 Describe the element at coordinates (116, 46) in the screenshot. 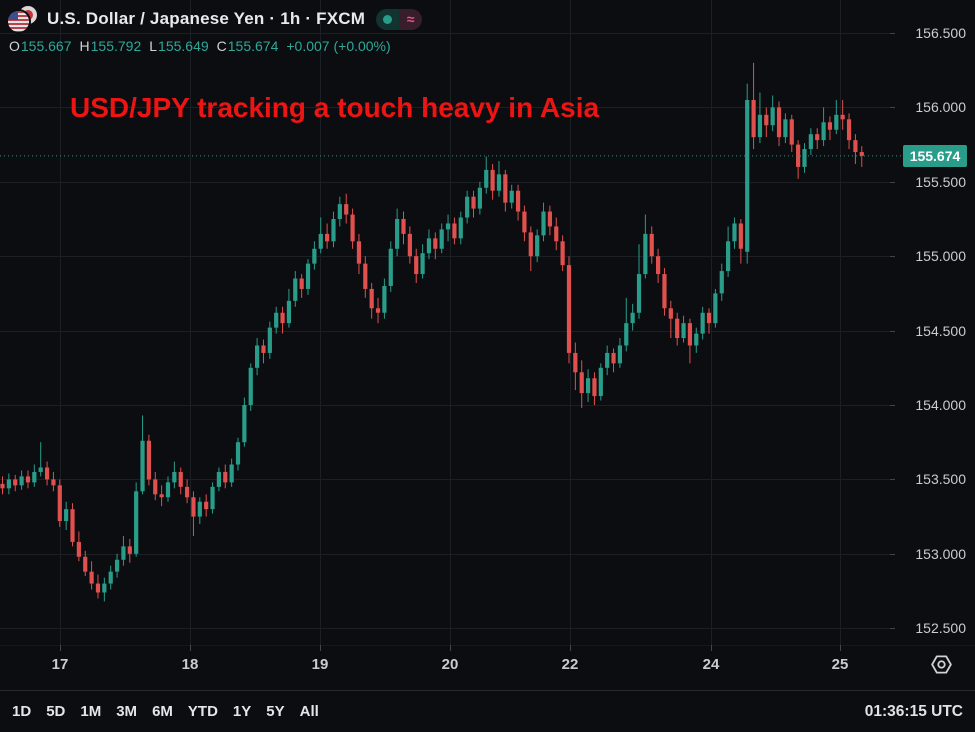

I see `high-value: 155.792` at that location.